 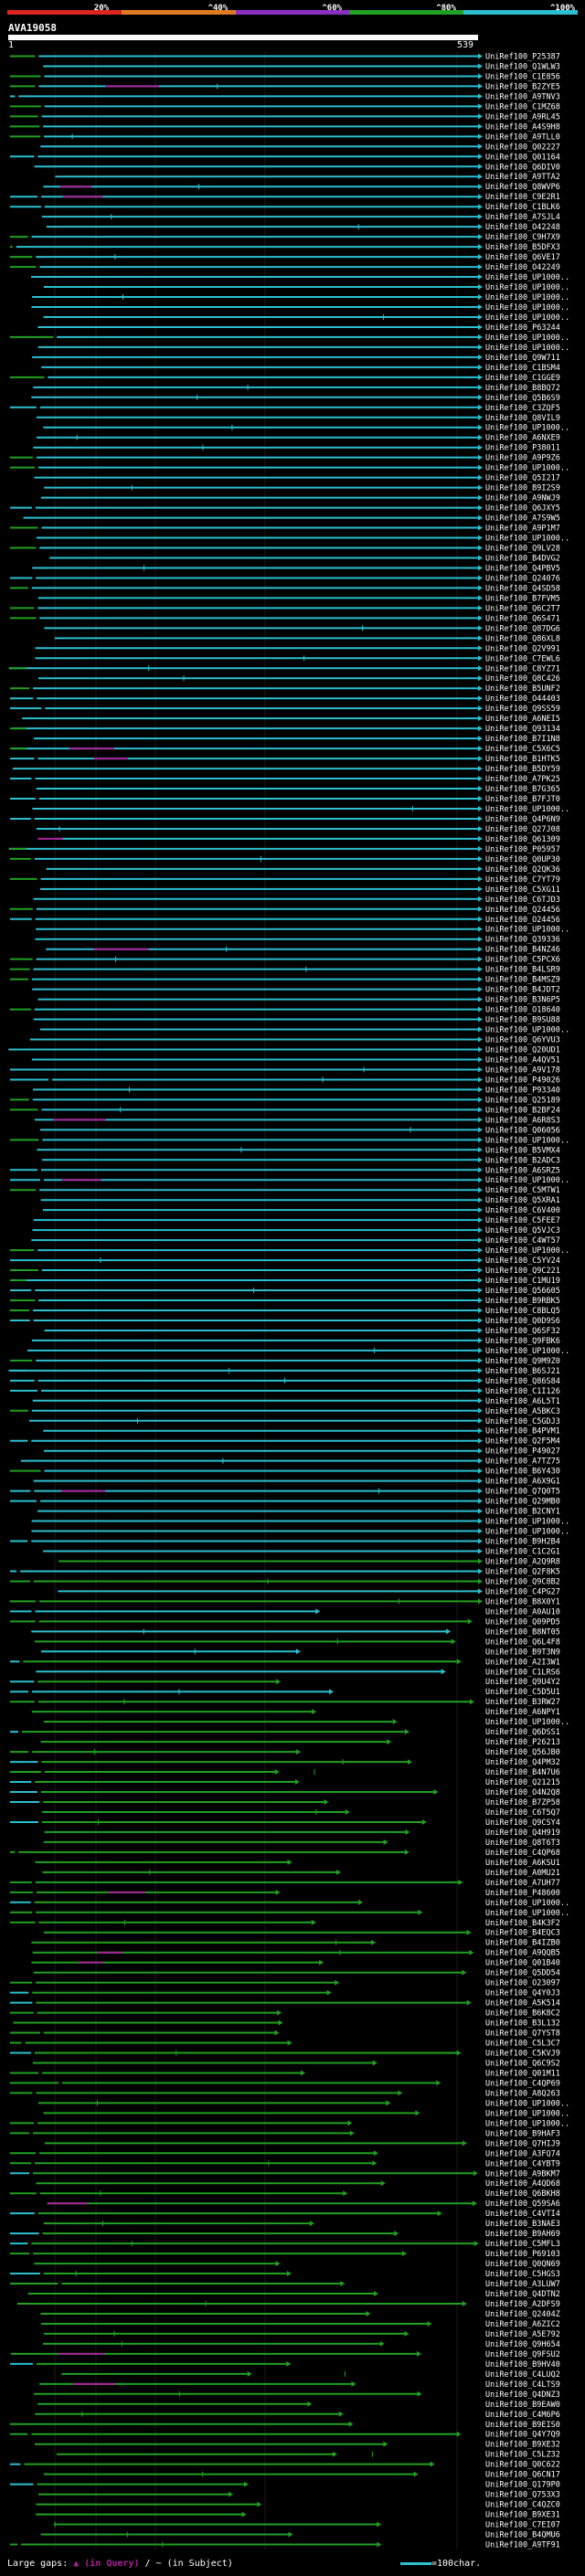 I want to click on hit-label: UniRef100_B2BF24, so click(x=522, y=1110).